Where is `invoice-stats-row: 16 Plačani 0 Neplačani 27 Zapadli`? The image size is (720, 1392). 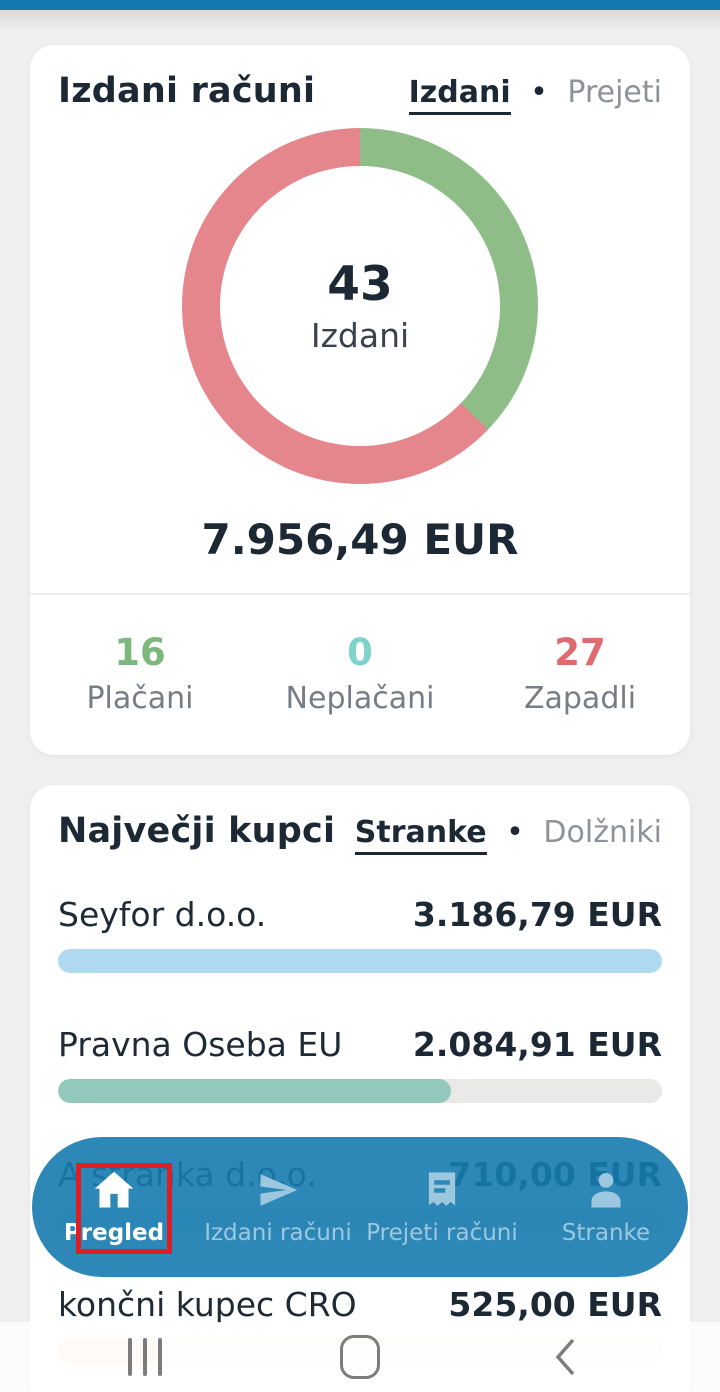
invoice-stats-row: 16 Plačani 0 Neplačani 27 Zapadli is located at coordinates (360, 675).